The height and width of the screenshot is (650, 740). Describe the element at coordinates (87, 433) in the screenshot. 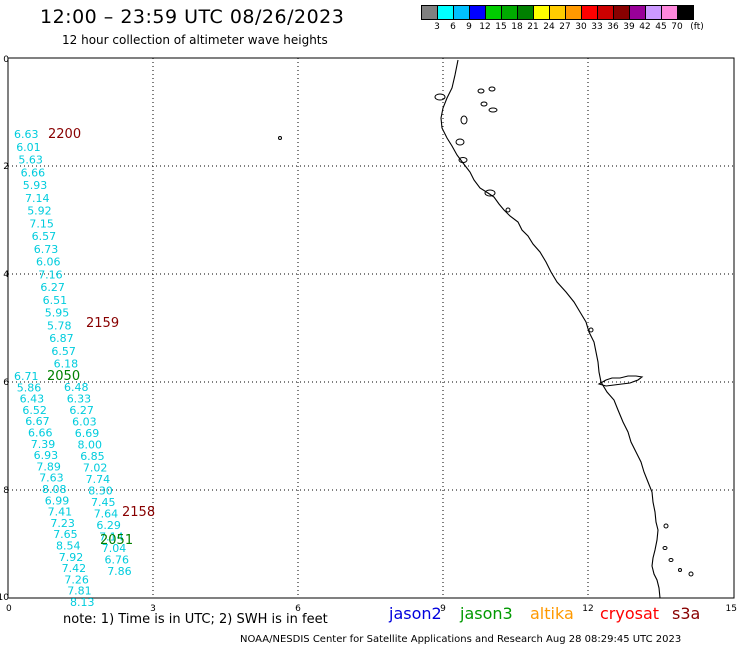

I see `wave-height-label: 6.69` at that location.